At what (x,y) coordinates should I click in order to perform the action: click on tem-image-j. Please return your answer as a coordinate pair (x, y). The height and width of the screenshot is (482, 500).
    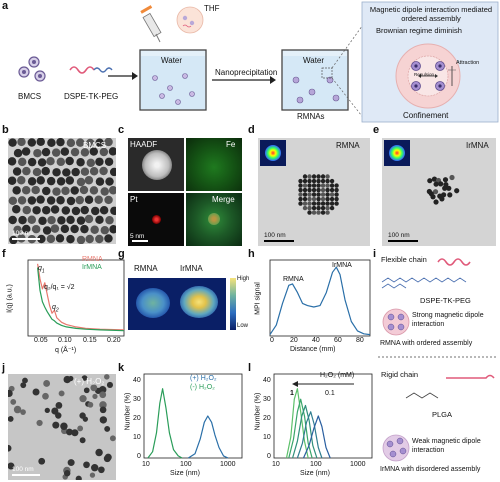
    Looking at the image, I should click on (62, 427).